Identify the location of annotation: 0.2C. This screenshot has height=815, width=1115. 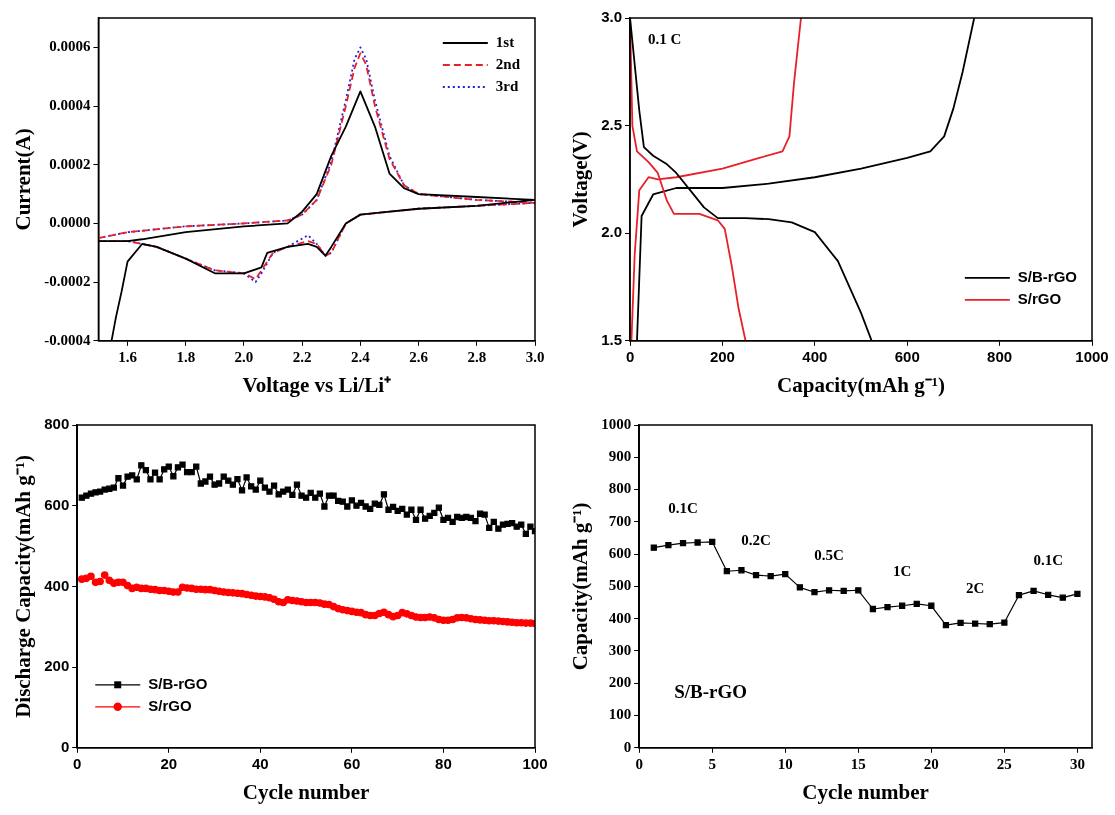
(756, 539).